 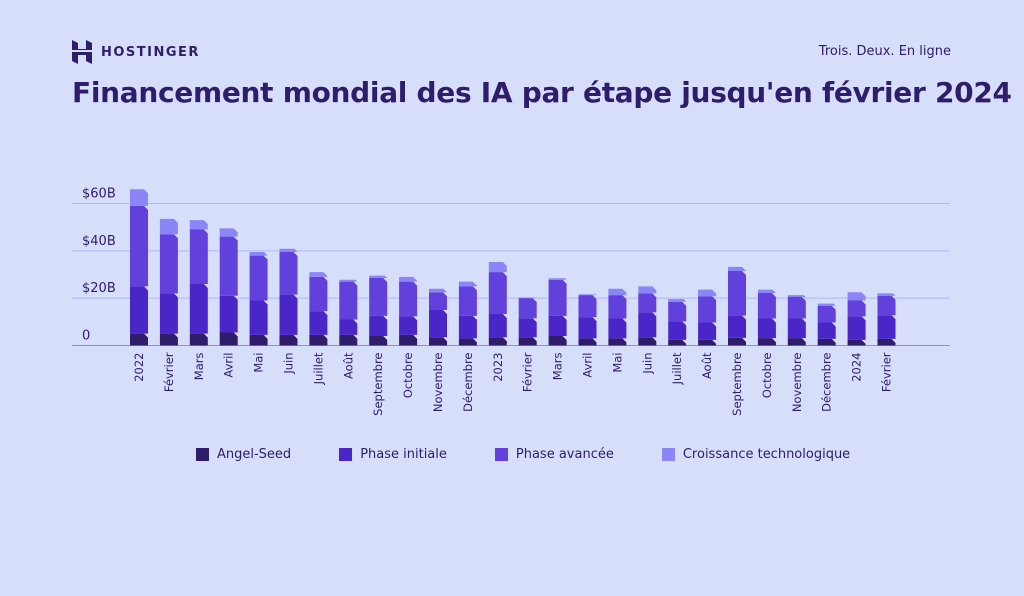 I want to click on y-tick-label: 0, so click(x=86, y=336).